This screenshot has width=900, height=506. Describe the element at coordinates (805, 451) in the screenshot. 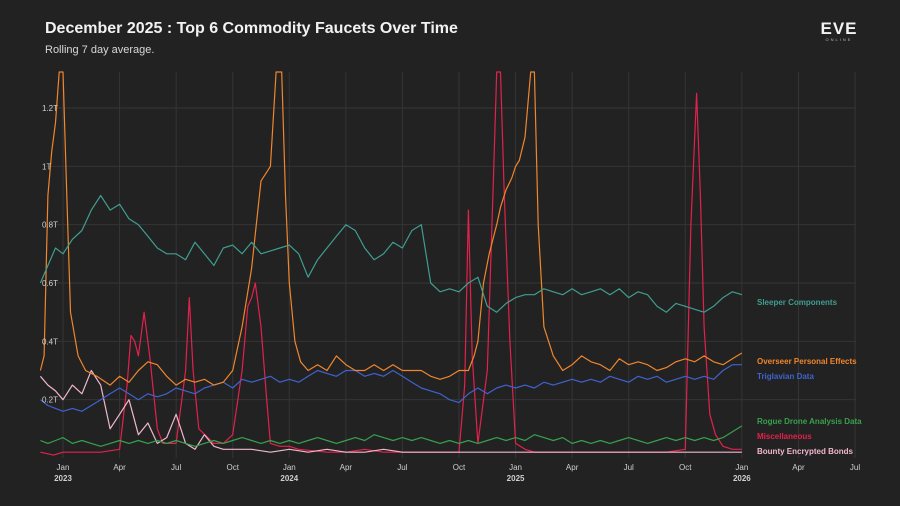

I see `legend-label-bounty-encrypted-bonds: Bounty Encrypted Bonds` at that location.